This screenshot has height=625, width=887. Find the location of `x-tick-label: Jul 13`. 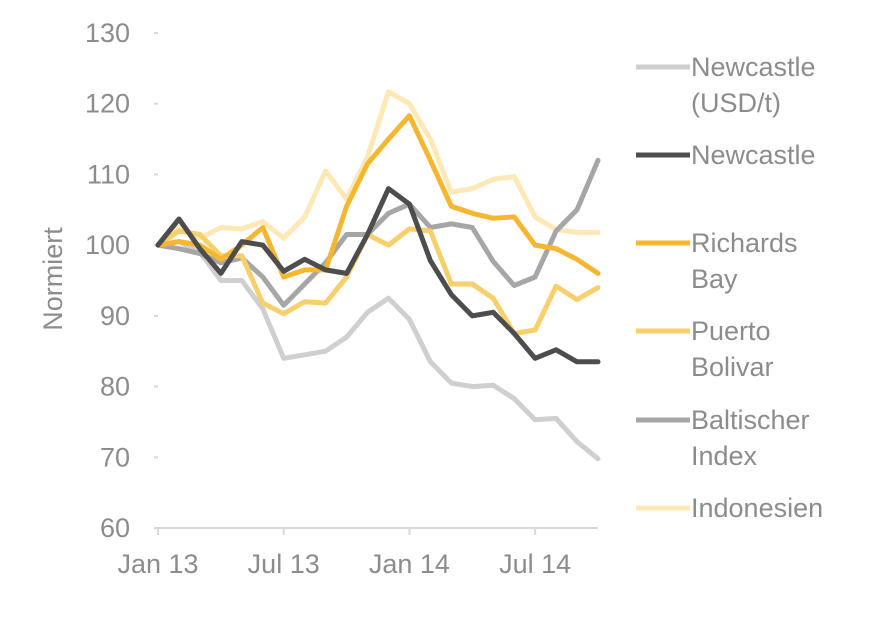

x-tick-label: Jul 13 is located at coordinates (284, 564).